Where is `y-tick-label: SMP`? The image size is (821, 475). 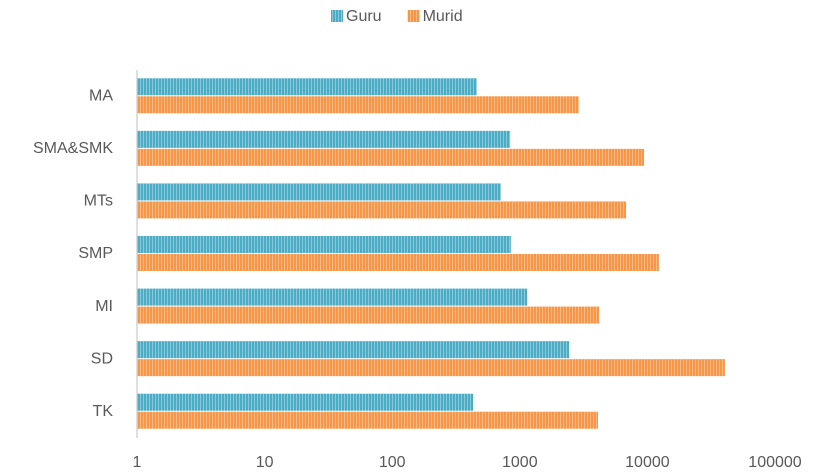 y-tick-label: SMP is located at coordinates (95, 253).